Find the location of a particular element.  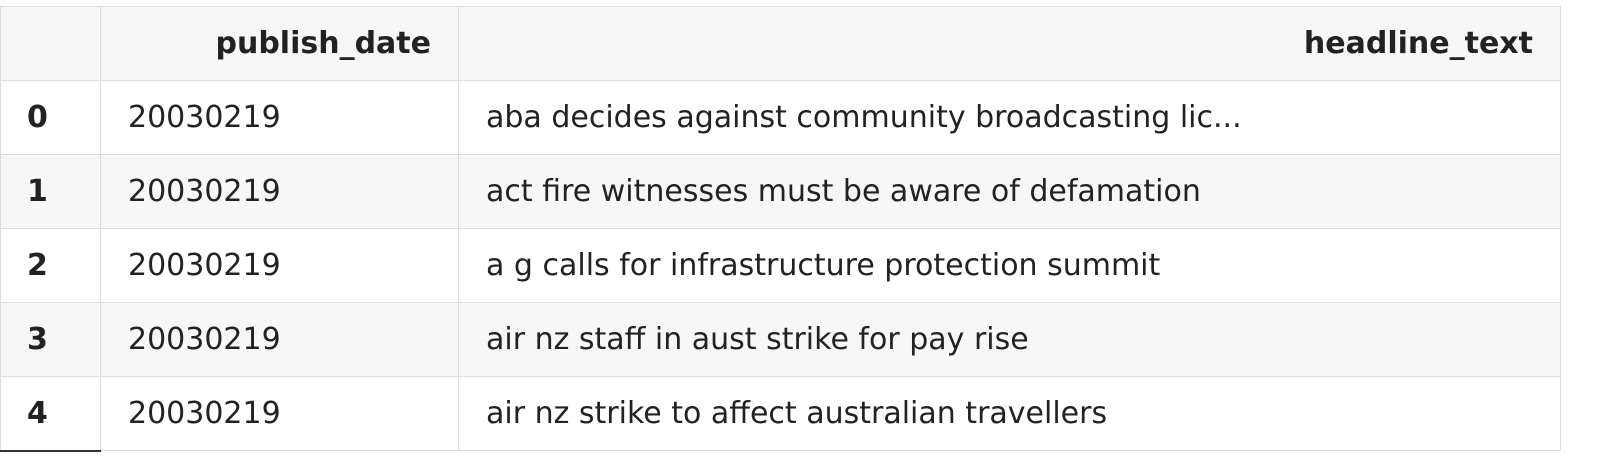

index-column-header is located at coordinates (50, 43).